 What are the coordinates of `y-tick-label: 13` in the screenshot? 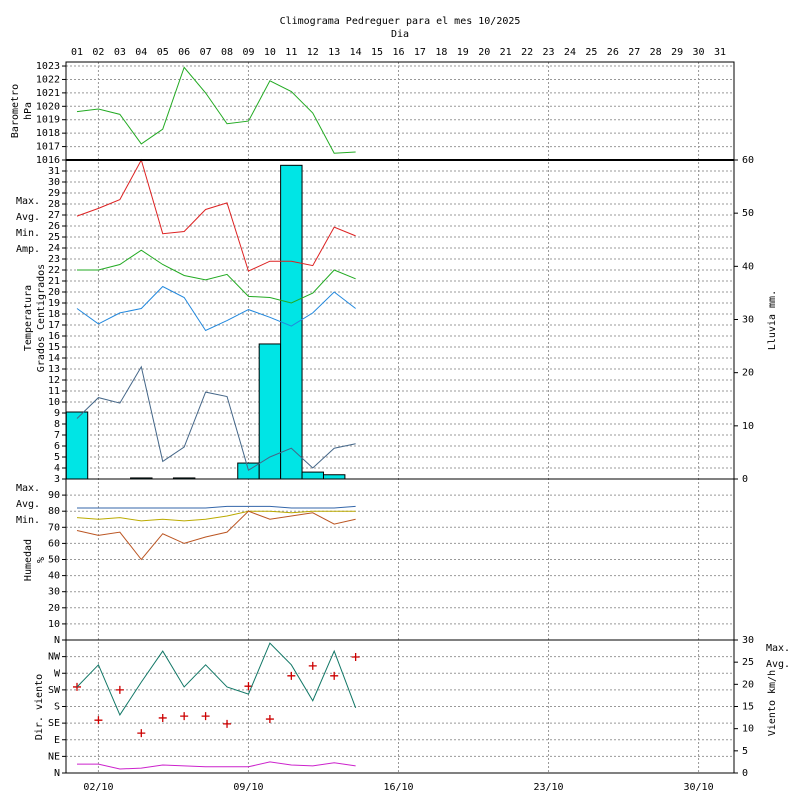 It's located at (54, 369).